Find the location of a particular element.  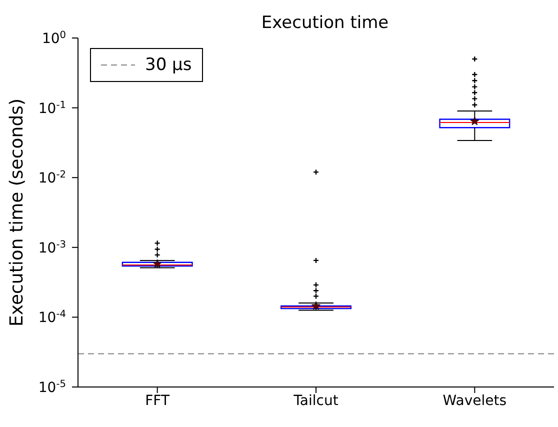

y-tick-label: 10$^{-5}$ is located at coordinates (52, 387).